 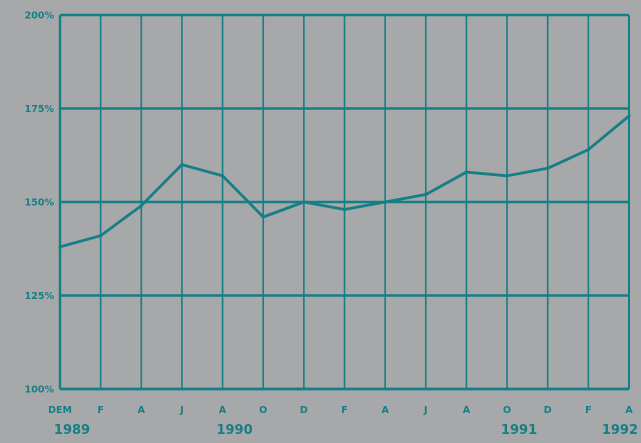 What do you see at coordinates (234, 430) in the screenshot?
I see `year-label: 1990` at bounding box center [234, 430].